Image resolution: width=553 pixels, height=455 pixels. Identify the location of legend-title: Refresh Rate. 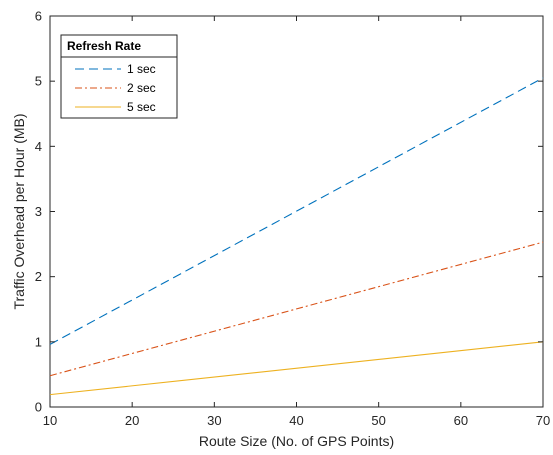
(104, 46).